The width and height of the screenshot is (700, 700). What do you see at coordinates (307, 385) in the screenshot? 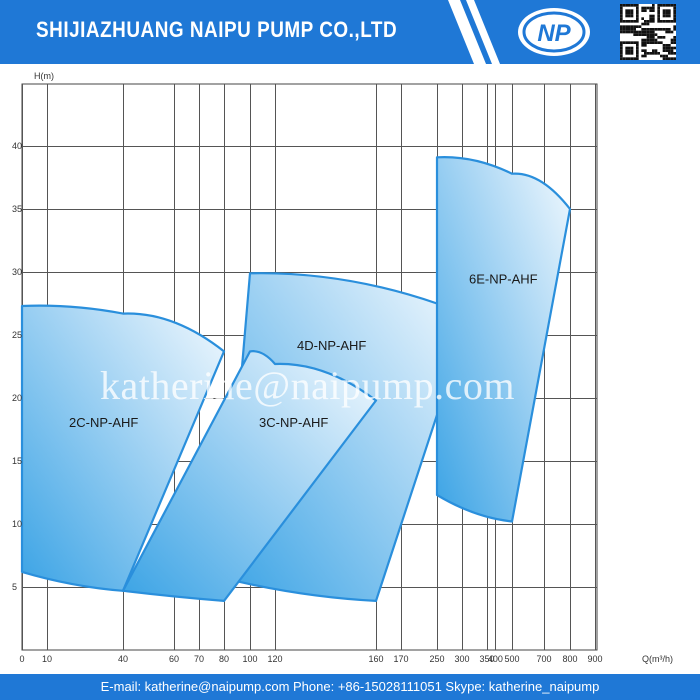
I see `watermark-text: katherine@naipump.com` at bounding box center [307, 385].